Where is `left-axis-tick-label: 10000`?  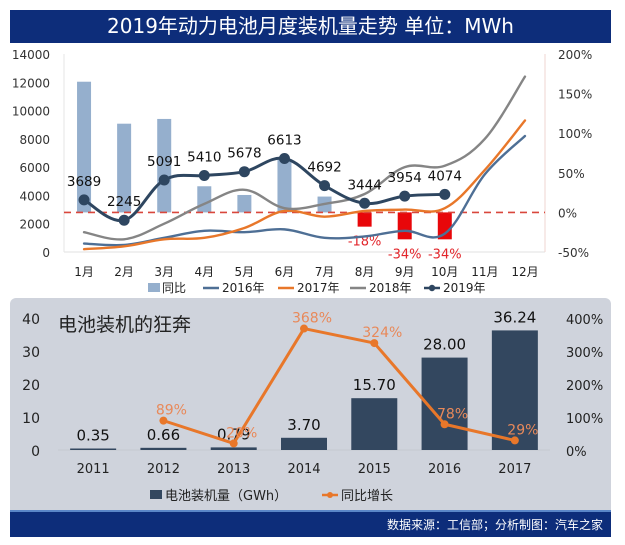 left-axis-tick-label: 10000 is located at coordinates (31, 112).